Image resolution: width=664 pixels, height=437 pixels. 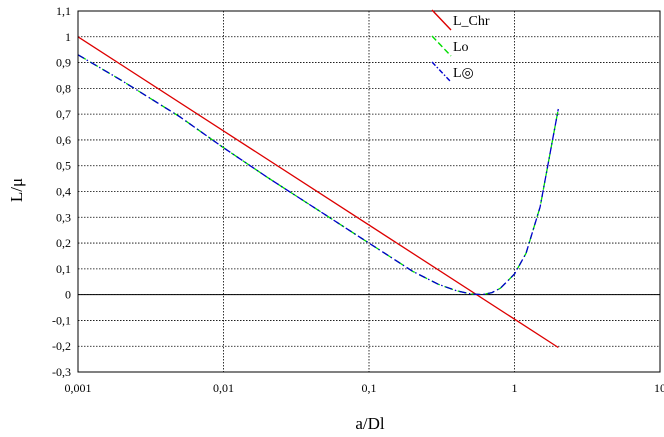 What do you see at coordinates (68, 37) in the screenshot?
I see `y-tick-label: 1` at bounding box center [68, 37].